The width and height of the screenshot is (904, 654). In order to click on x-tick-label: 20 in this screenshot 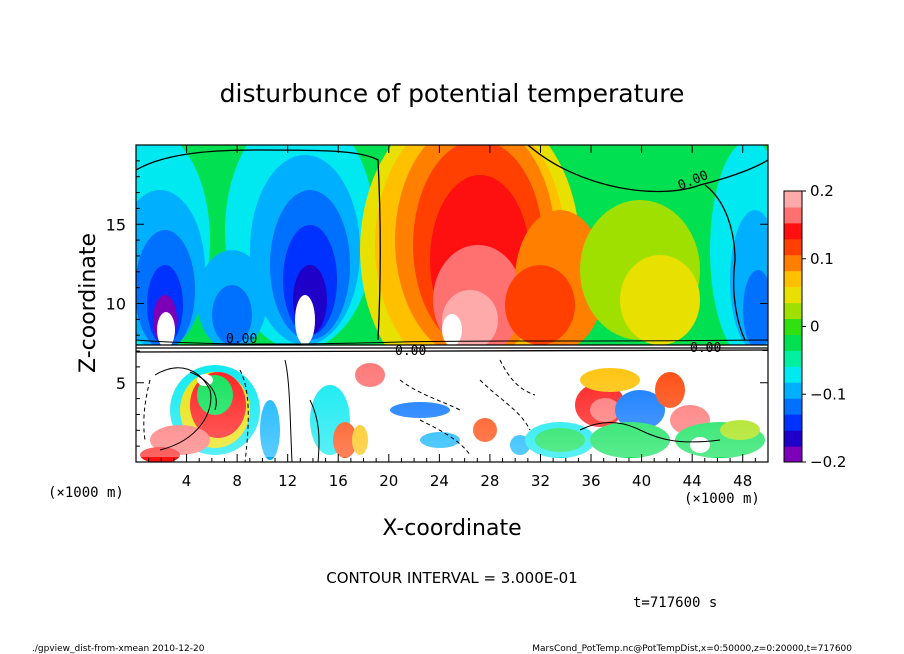, I will do `click(388, 481)`.